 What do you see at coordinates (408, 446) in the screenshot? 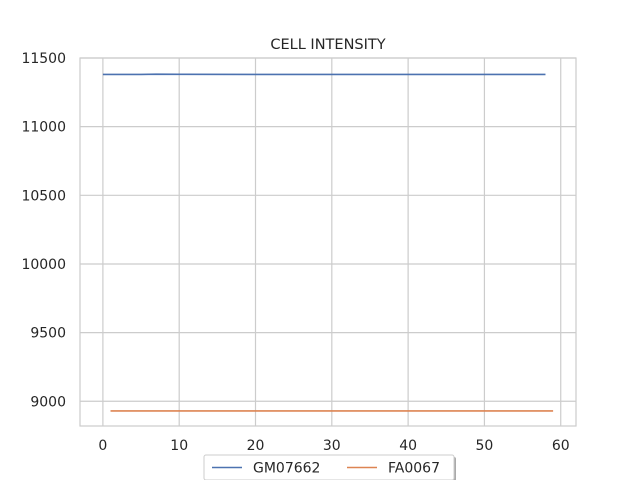
I see `x-tick-label: 40` at bounding box center [408, 446].